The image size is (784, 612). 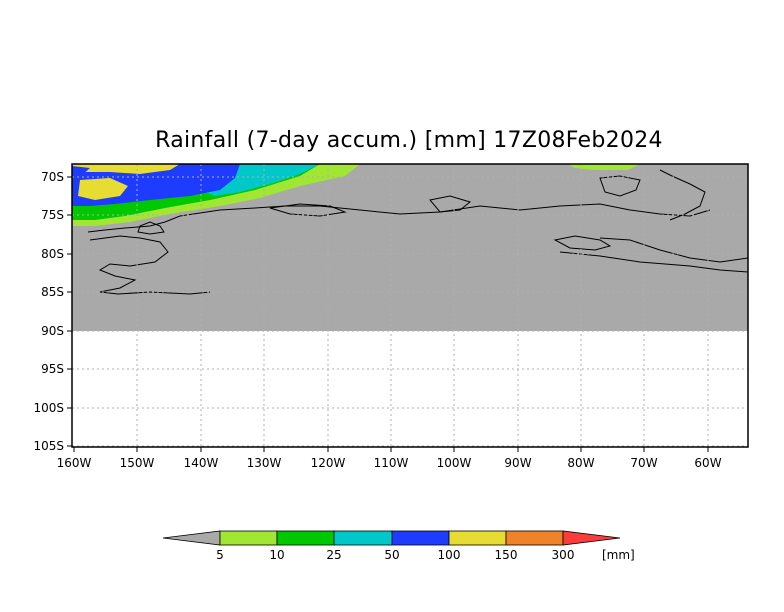 I want to click on rain-50-100-area-edge, so click(x=81, y=170).